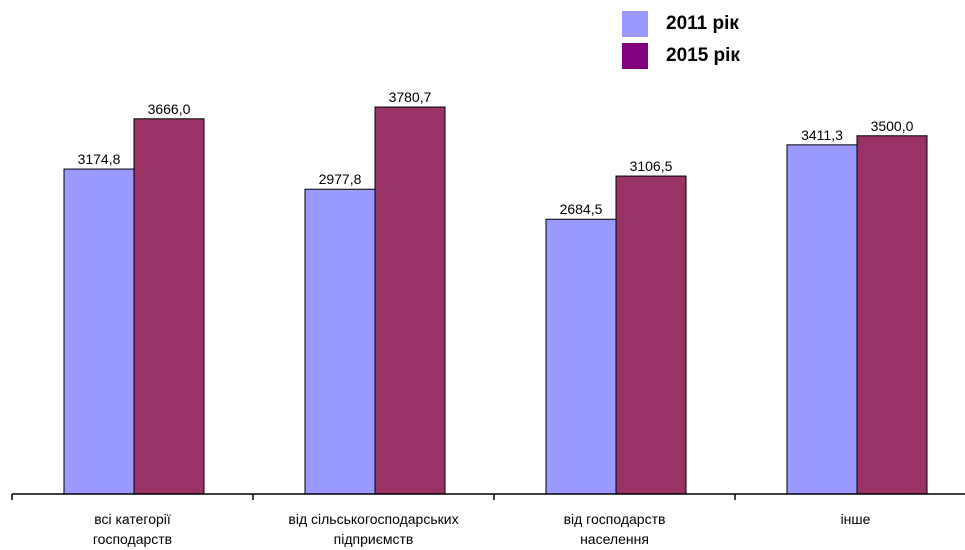 The image size is (965, 550). Describe the element at coordinates (340, 341) in the screenshot. I see `bar-s1-c2` at that location.